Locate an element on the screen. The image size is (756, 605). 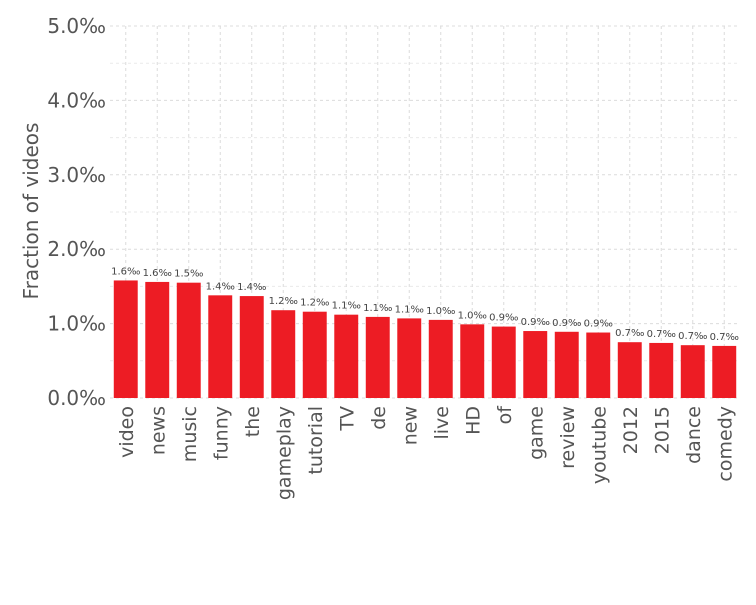
bar-music is located at coordinates (188, 340).